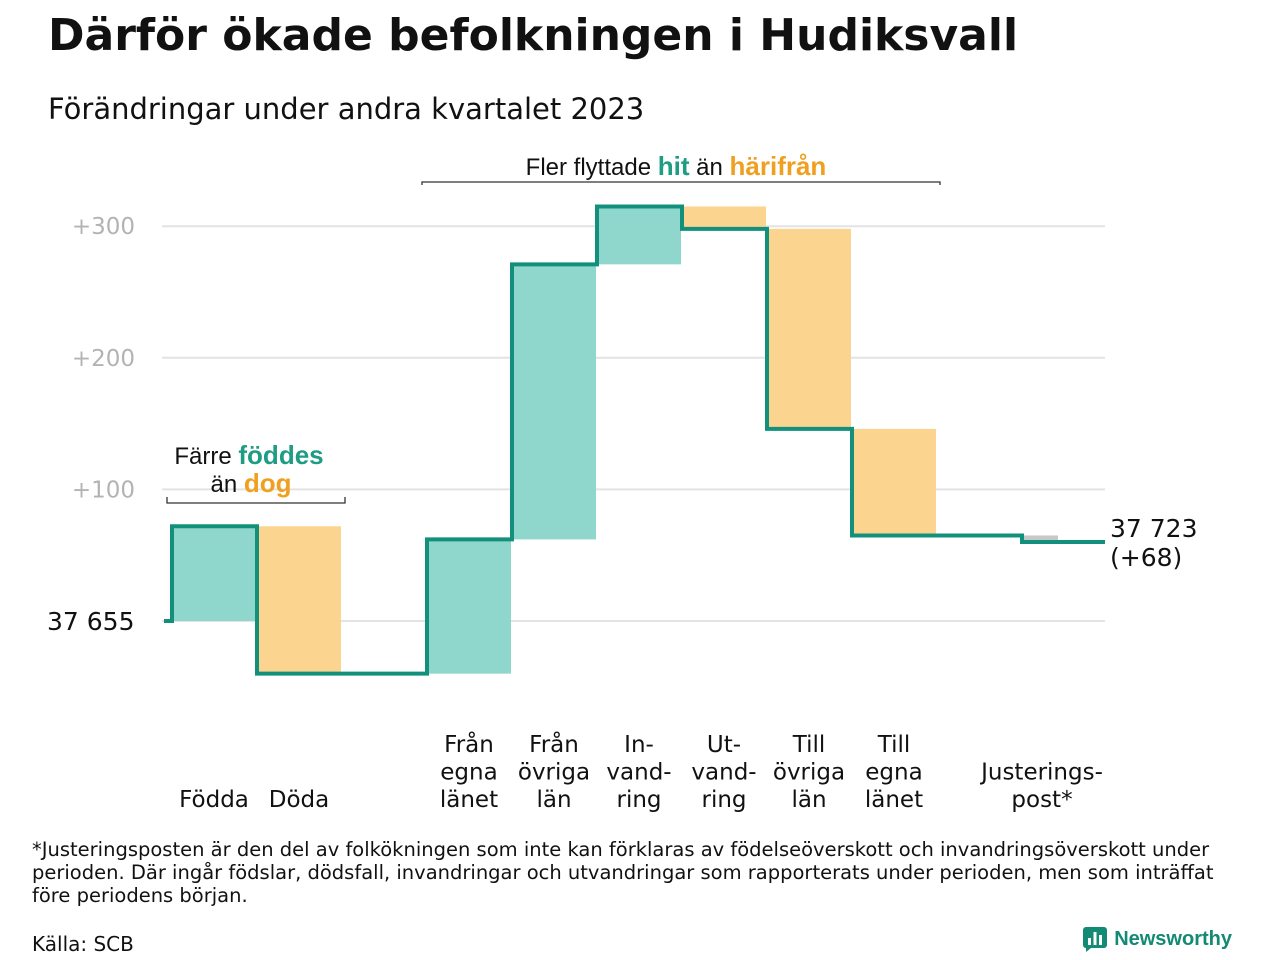 The height and width of the screenshot is (960, 1280). I want to click on brand: Newsworthy, so click(1157, 939).